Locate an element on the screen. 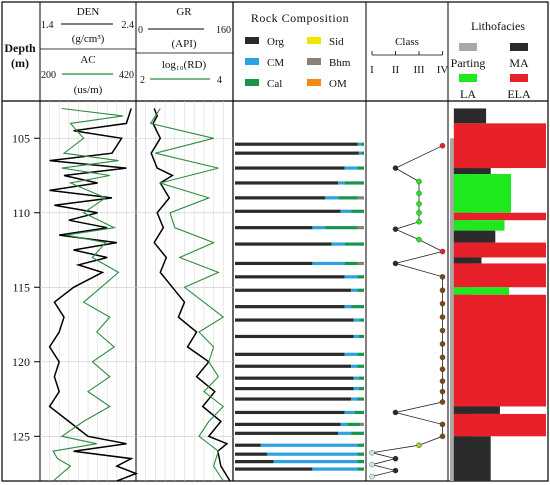 The height and width of the screenshot is (485, 550). ac-curve is located at coordinates (87, 294).